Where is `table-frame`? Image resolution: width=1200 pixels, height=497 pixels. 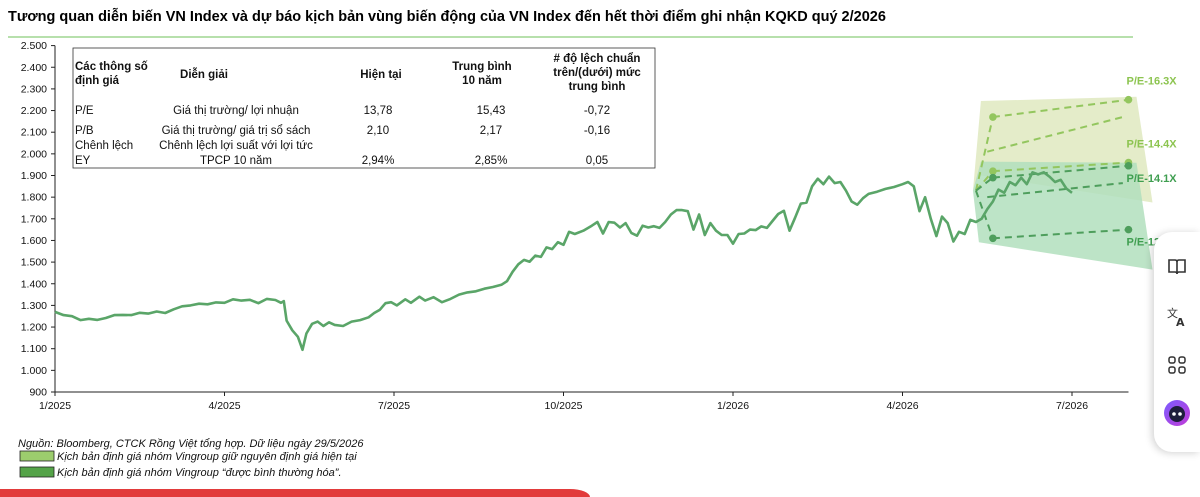
table-frame is located at coordinates (364, 108).